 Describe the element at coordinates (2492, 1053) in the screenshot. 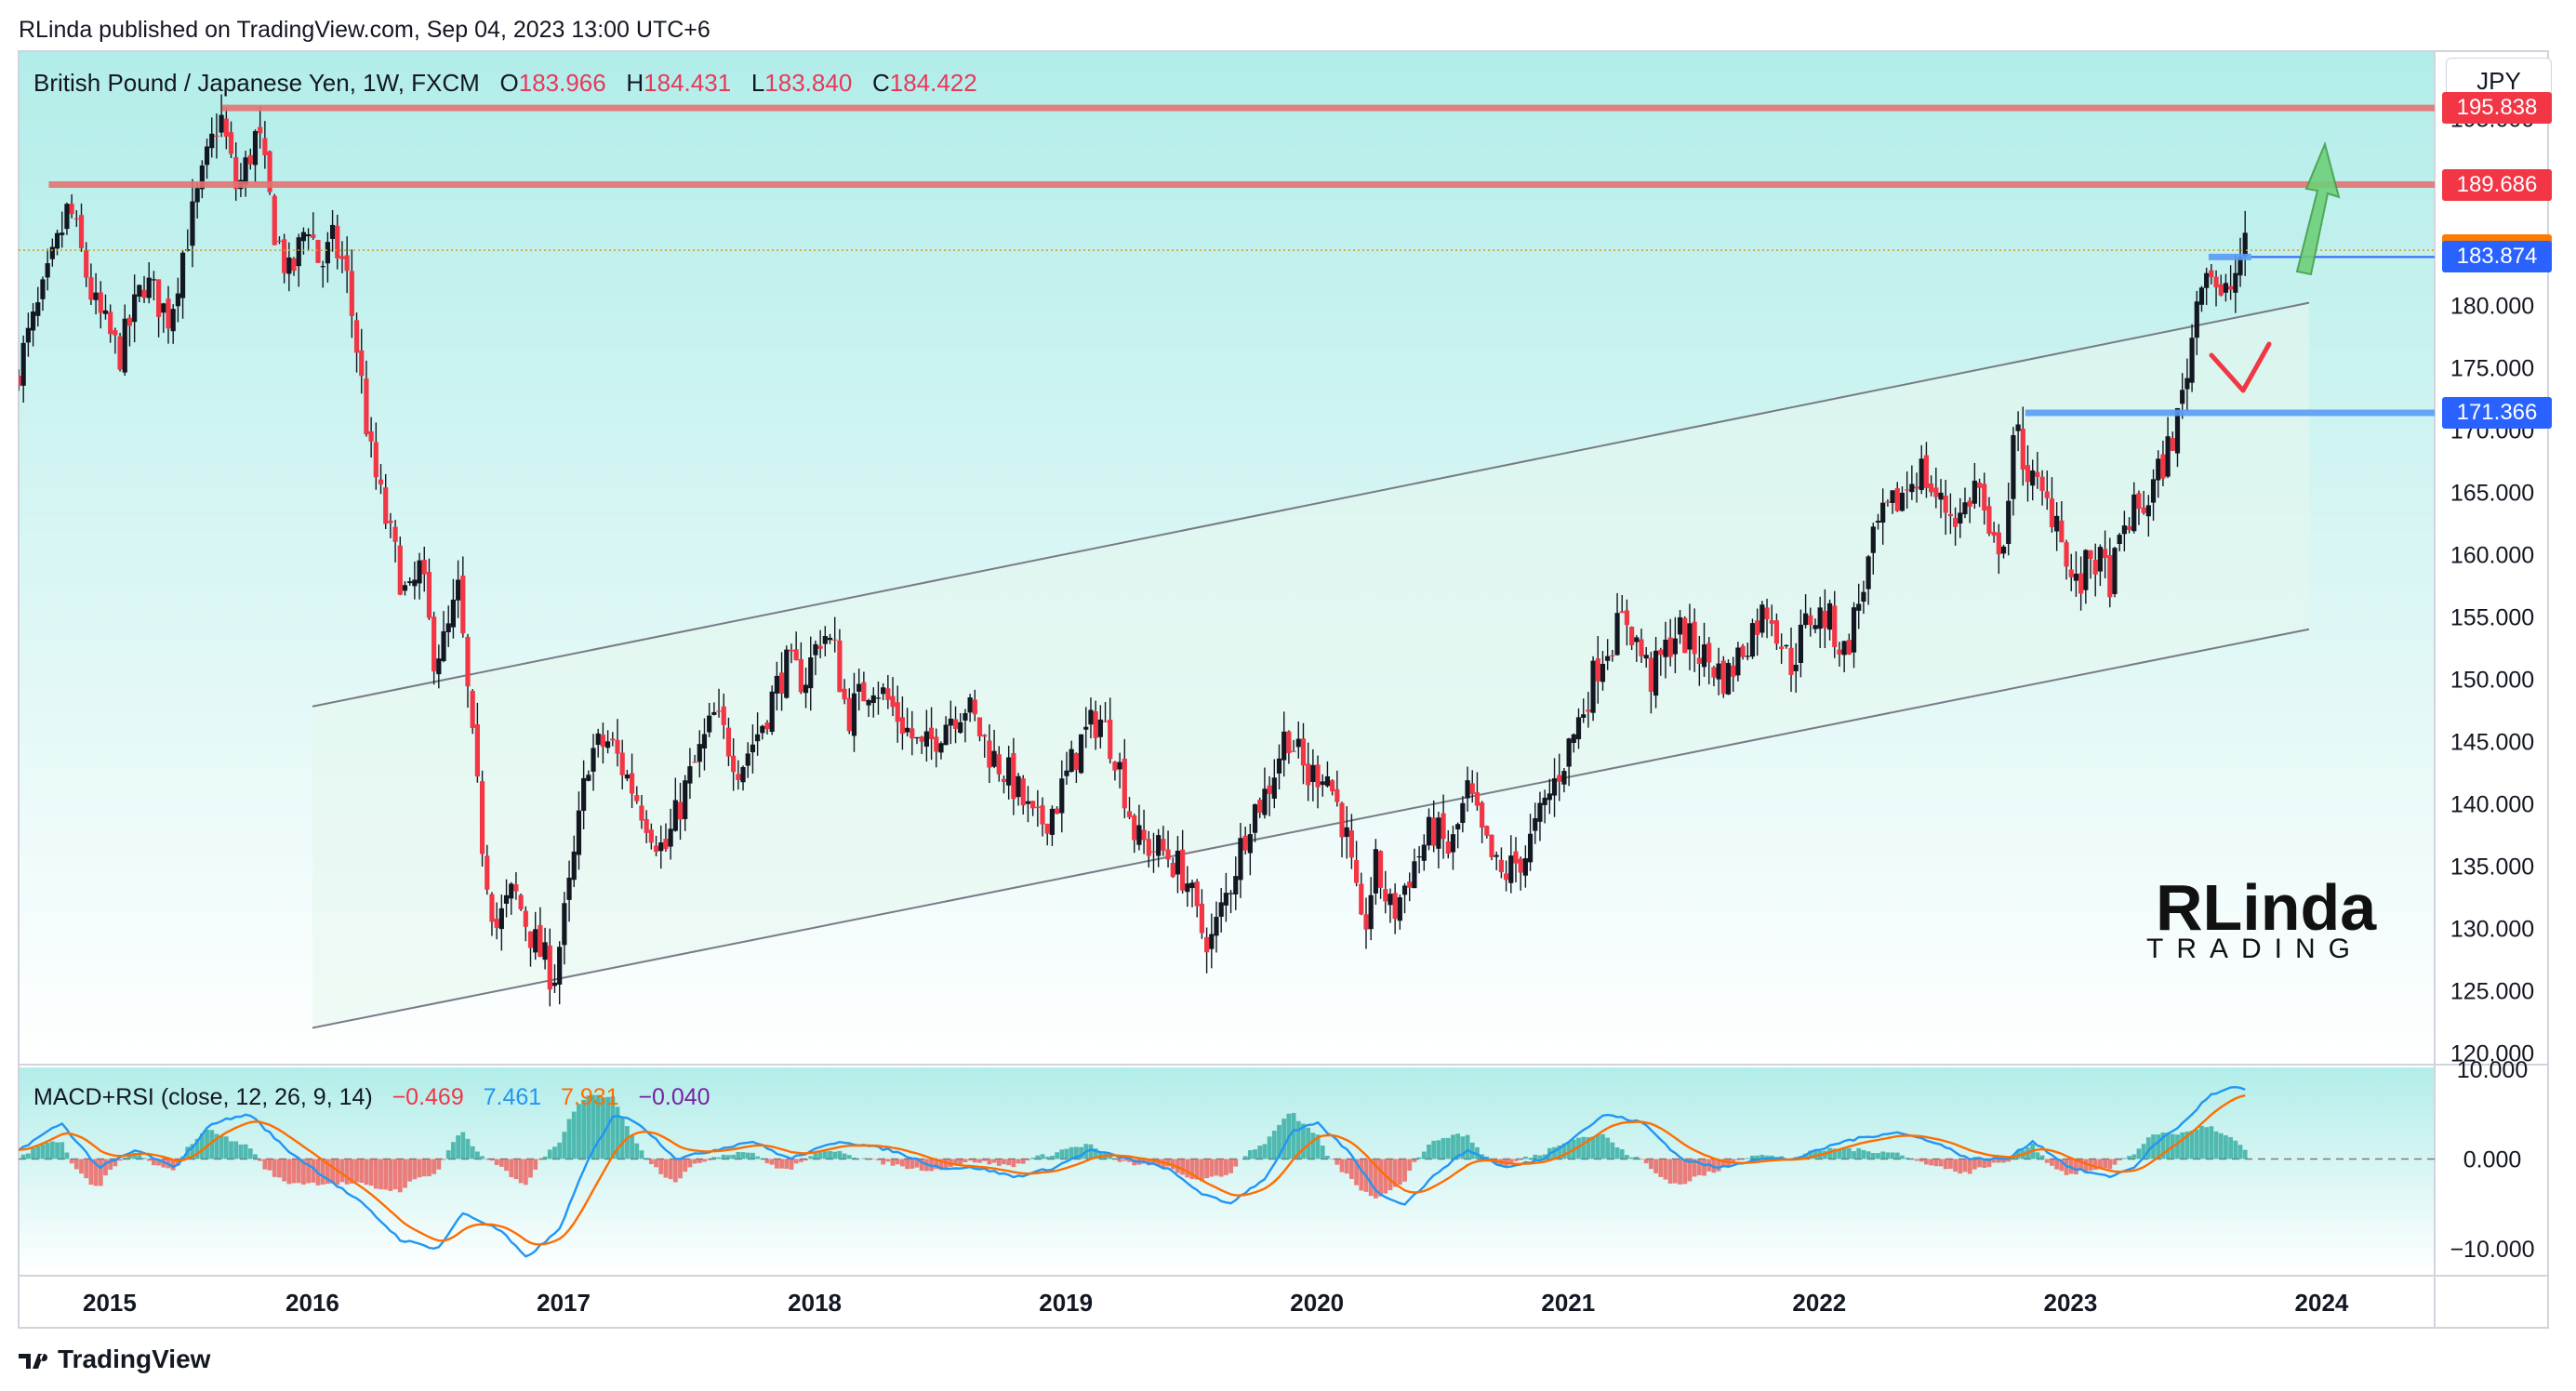

I see `price-tick-label: 120.000` at that location.